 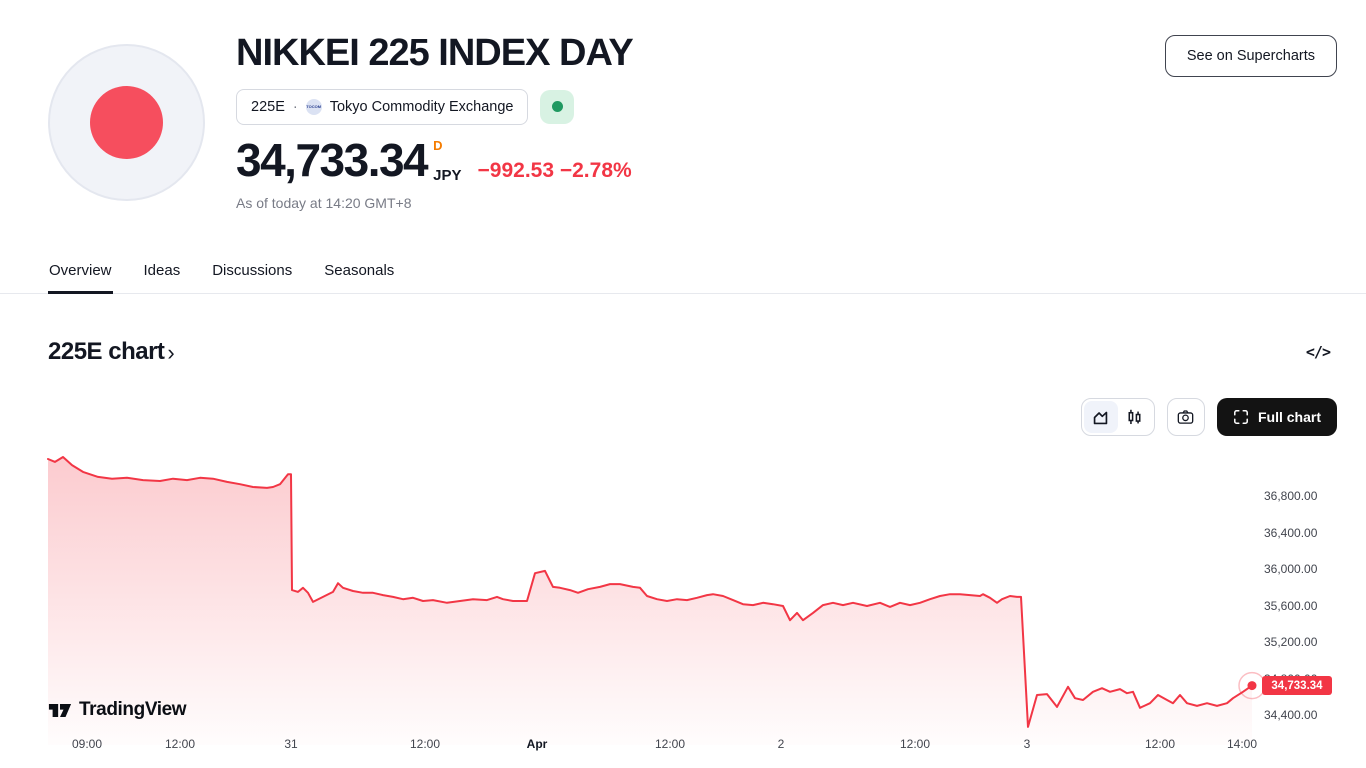 What do you see at coordinates (1289, 417) in the screenshot?
I see `full-chart-label: Full chart` at bounding box center [1289, 417].